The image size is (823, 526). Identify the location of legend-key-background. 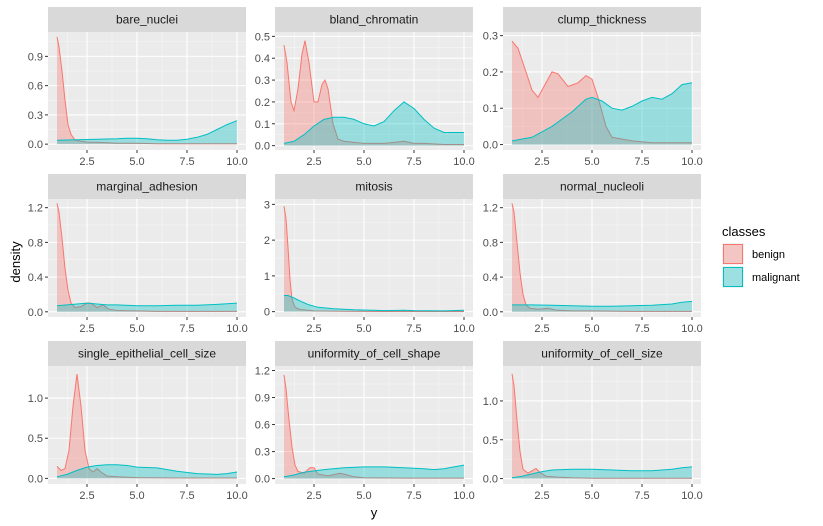
(733, 254).